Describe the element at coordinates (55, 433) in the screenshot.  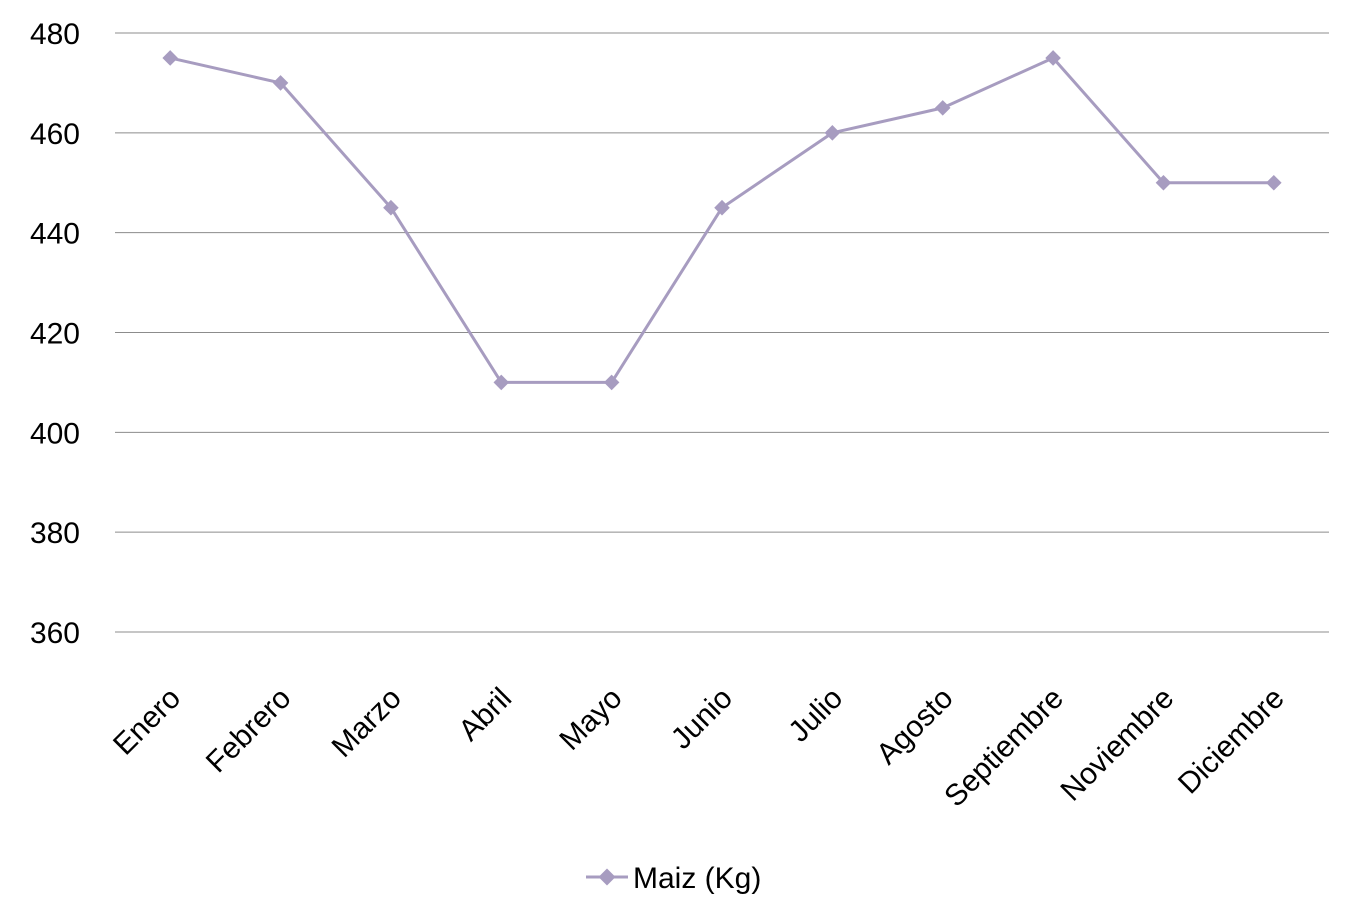
I see `y-tick-label: 400` at that location.